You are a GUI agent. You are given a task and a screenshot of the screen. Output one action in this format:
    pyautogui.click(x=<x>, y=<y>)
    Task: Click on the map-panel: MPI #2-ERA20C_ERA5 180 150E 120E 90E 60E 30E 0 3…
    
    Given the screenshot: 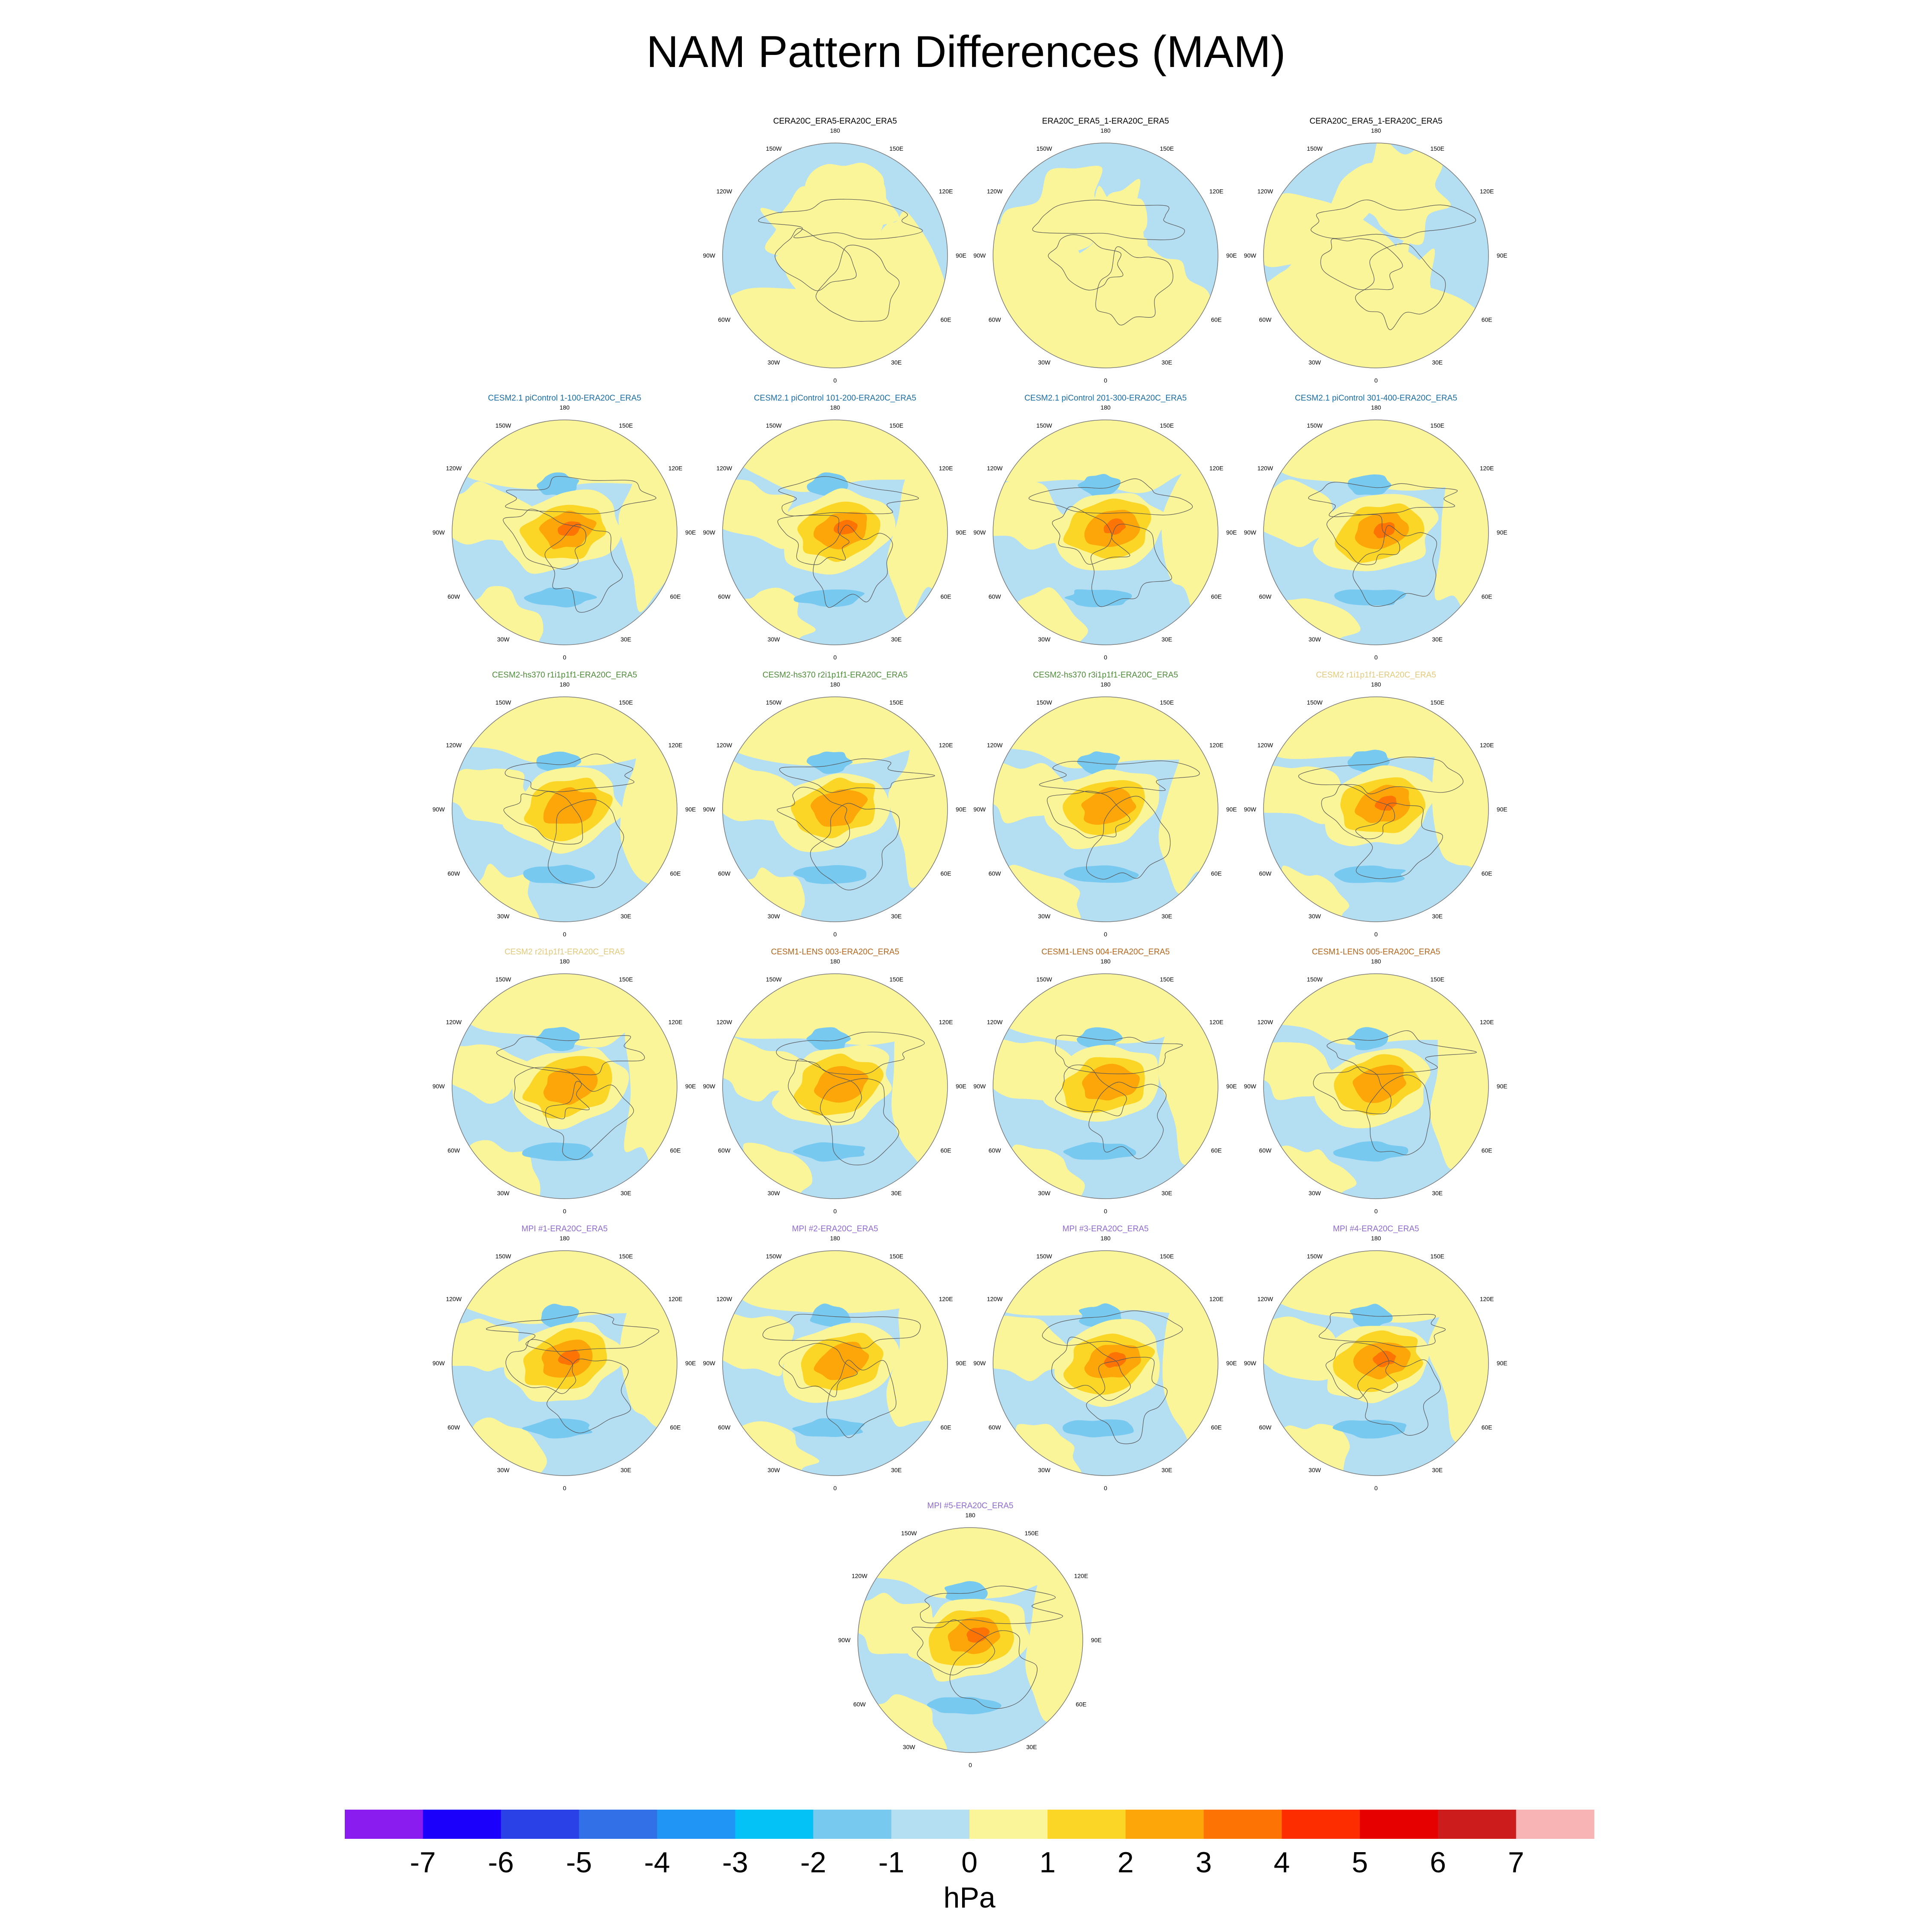 What is the action you would take?
    pyautogui.click(x=834, y=1358)
    